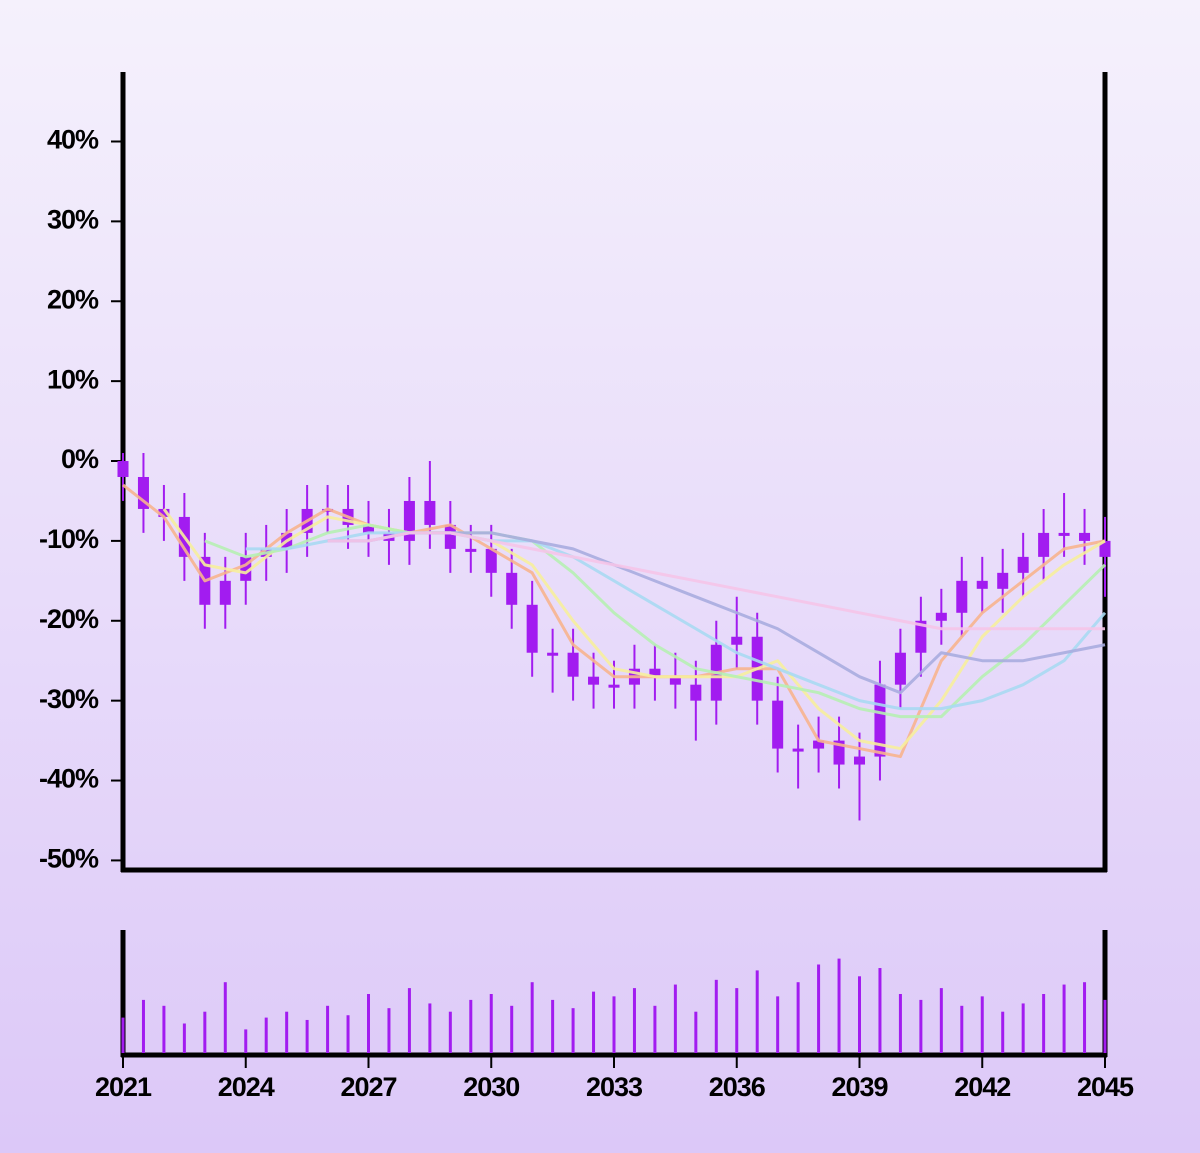 The height and width of the screenshot is (1153, 1200). What do you see at coordinates (737, 1087) in the screenshot?
I see `x-tick-label: 2036` at bounding box center [737, 1087].